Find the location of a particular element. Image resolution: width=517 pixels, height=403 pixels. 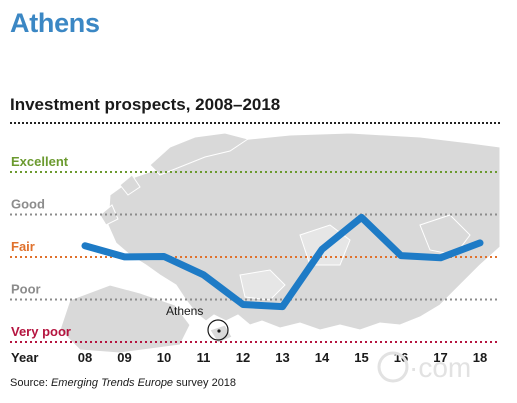

x-tick-label-10: 10 is located at coordinates (164, 357).